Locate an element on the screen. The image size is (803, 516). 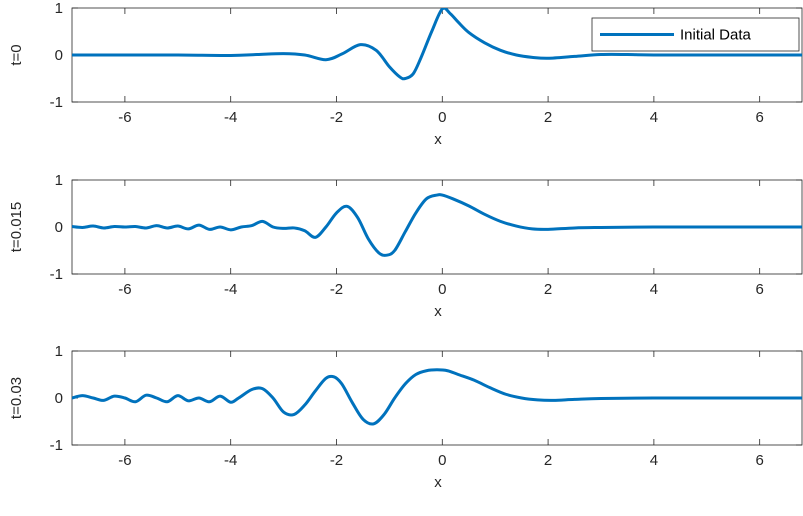
y-axis-label: t=0.015 is located at coordinates (16, 227).